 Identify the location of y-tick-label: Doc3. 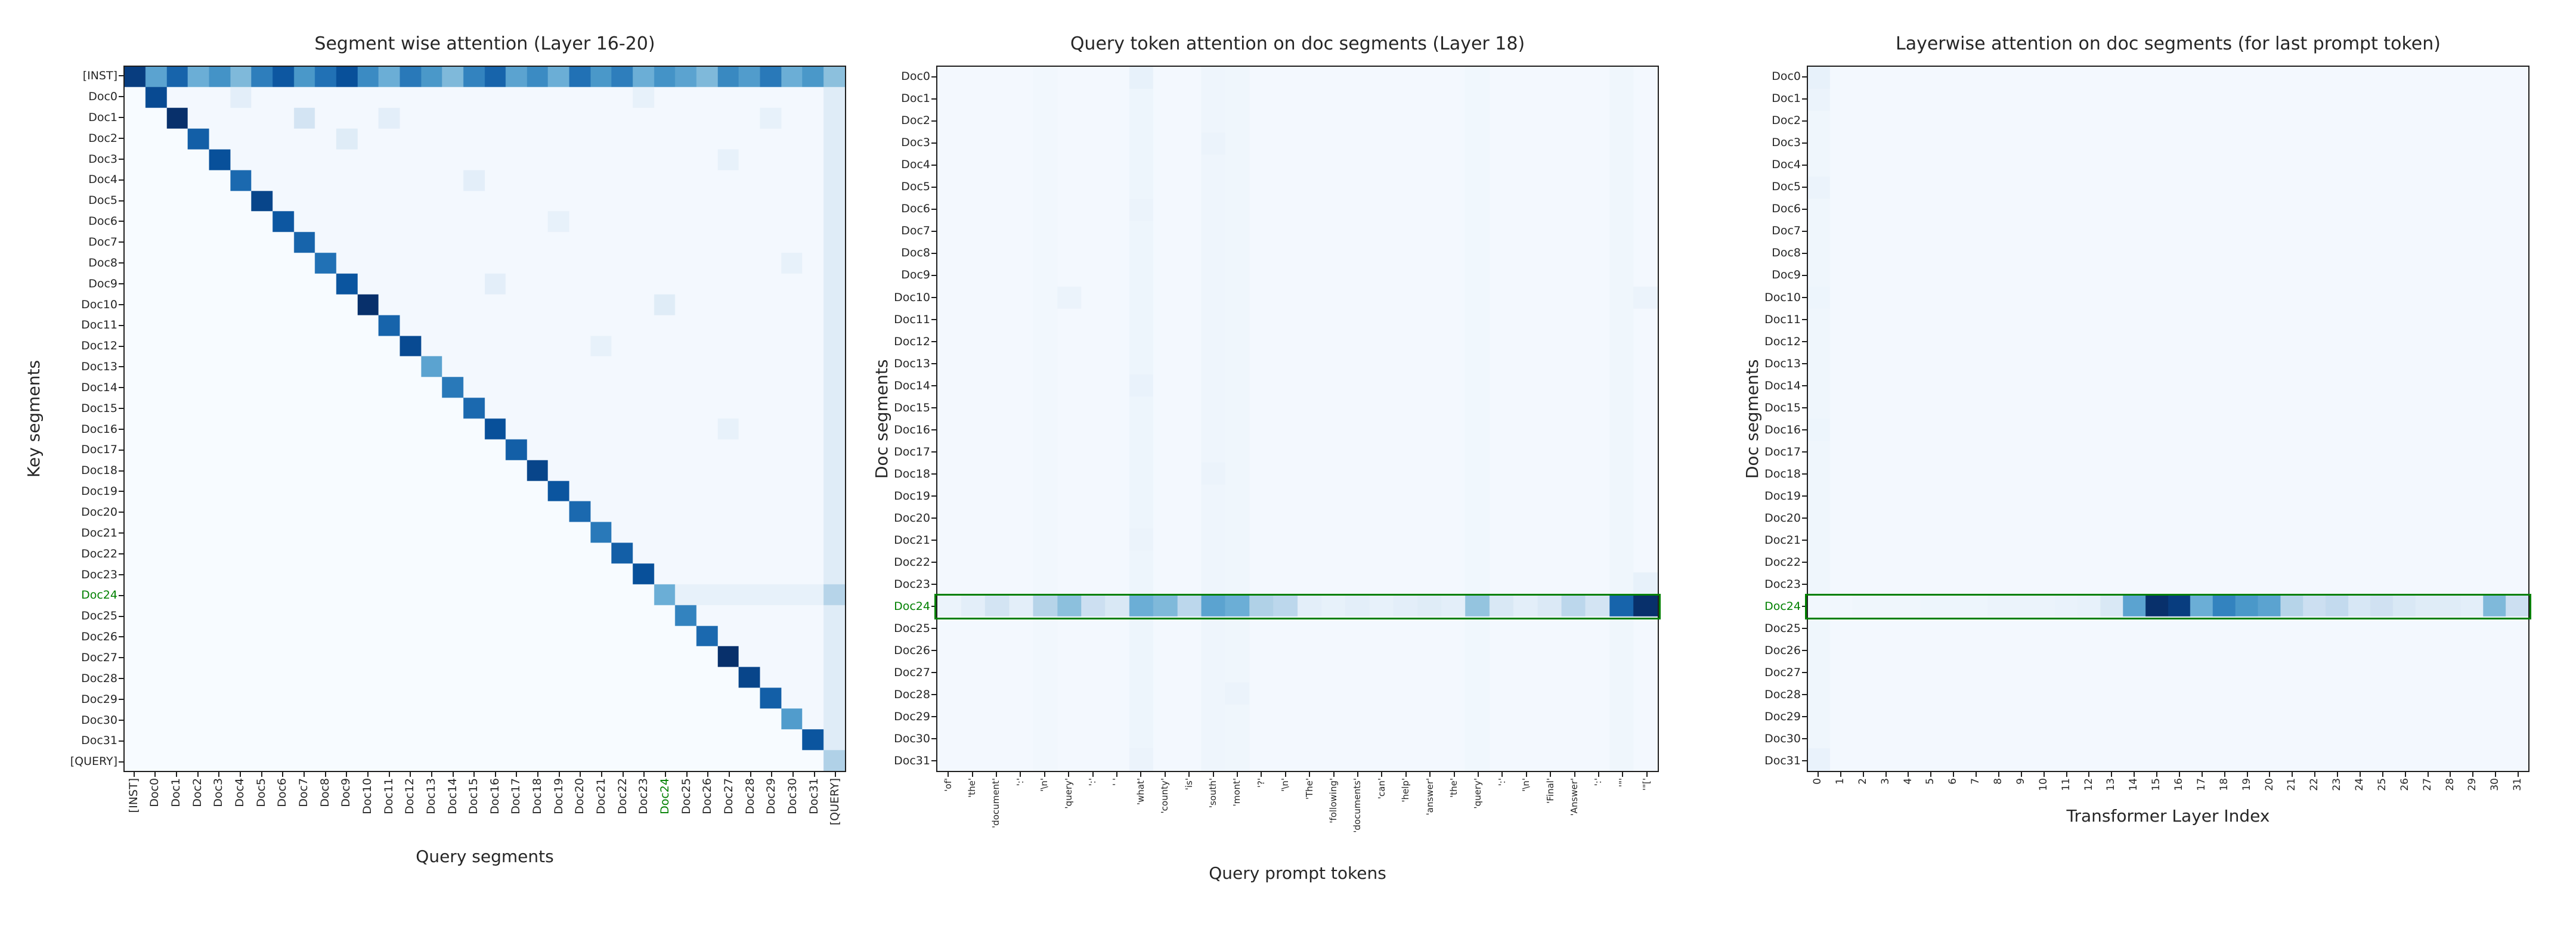
(915, 143).